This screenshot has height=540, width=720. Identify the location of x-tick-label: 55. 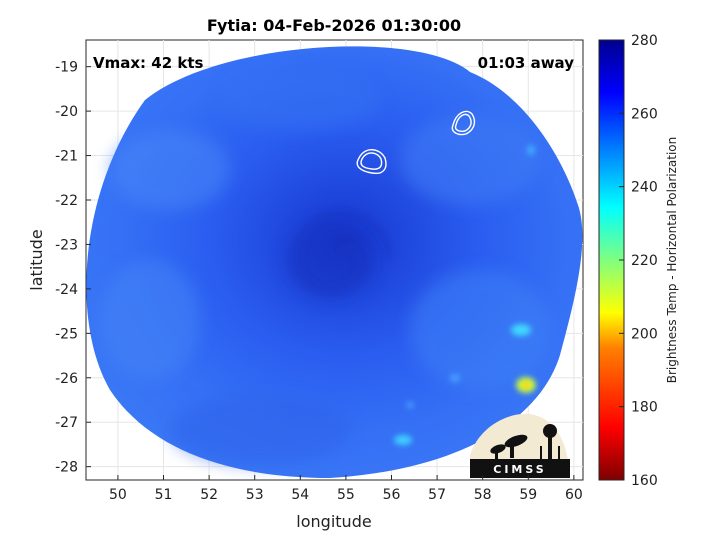
(346, 495).